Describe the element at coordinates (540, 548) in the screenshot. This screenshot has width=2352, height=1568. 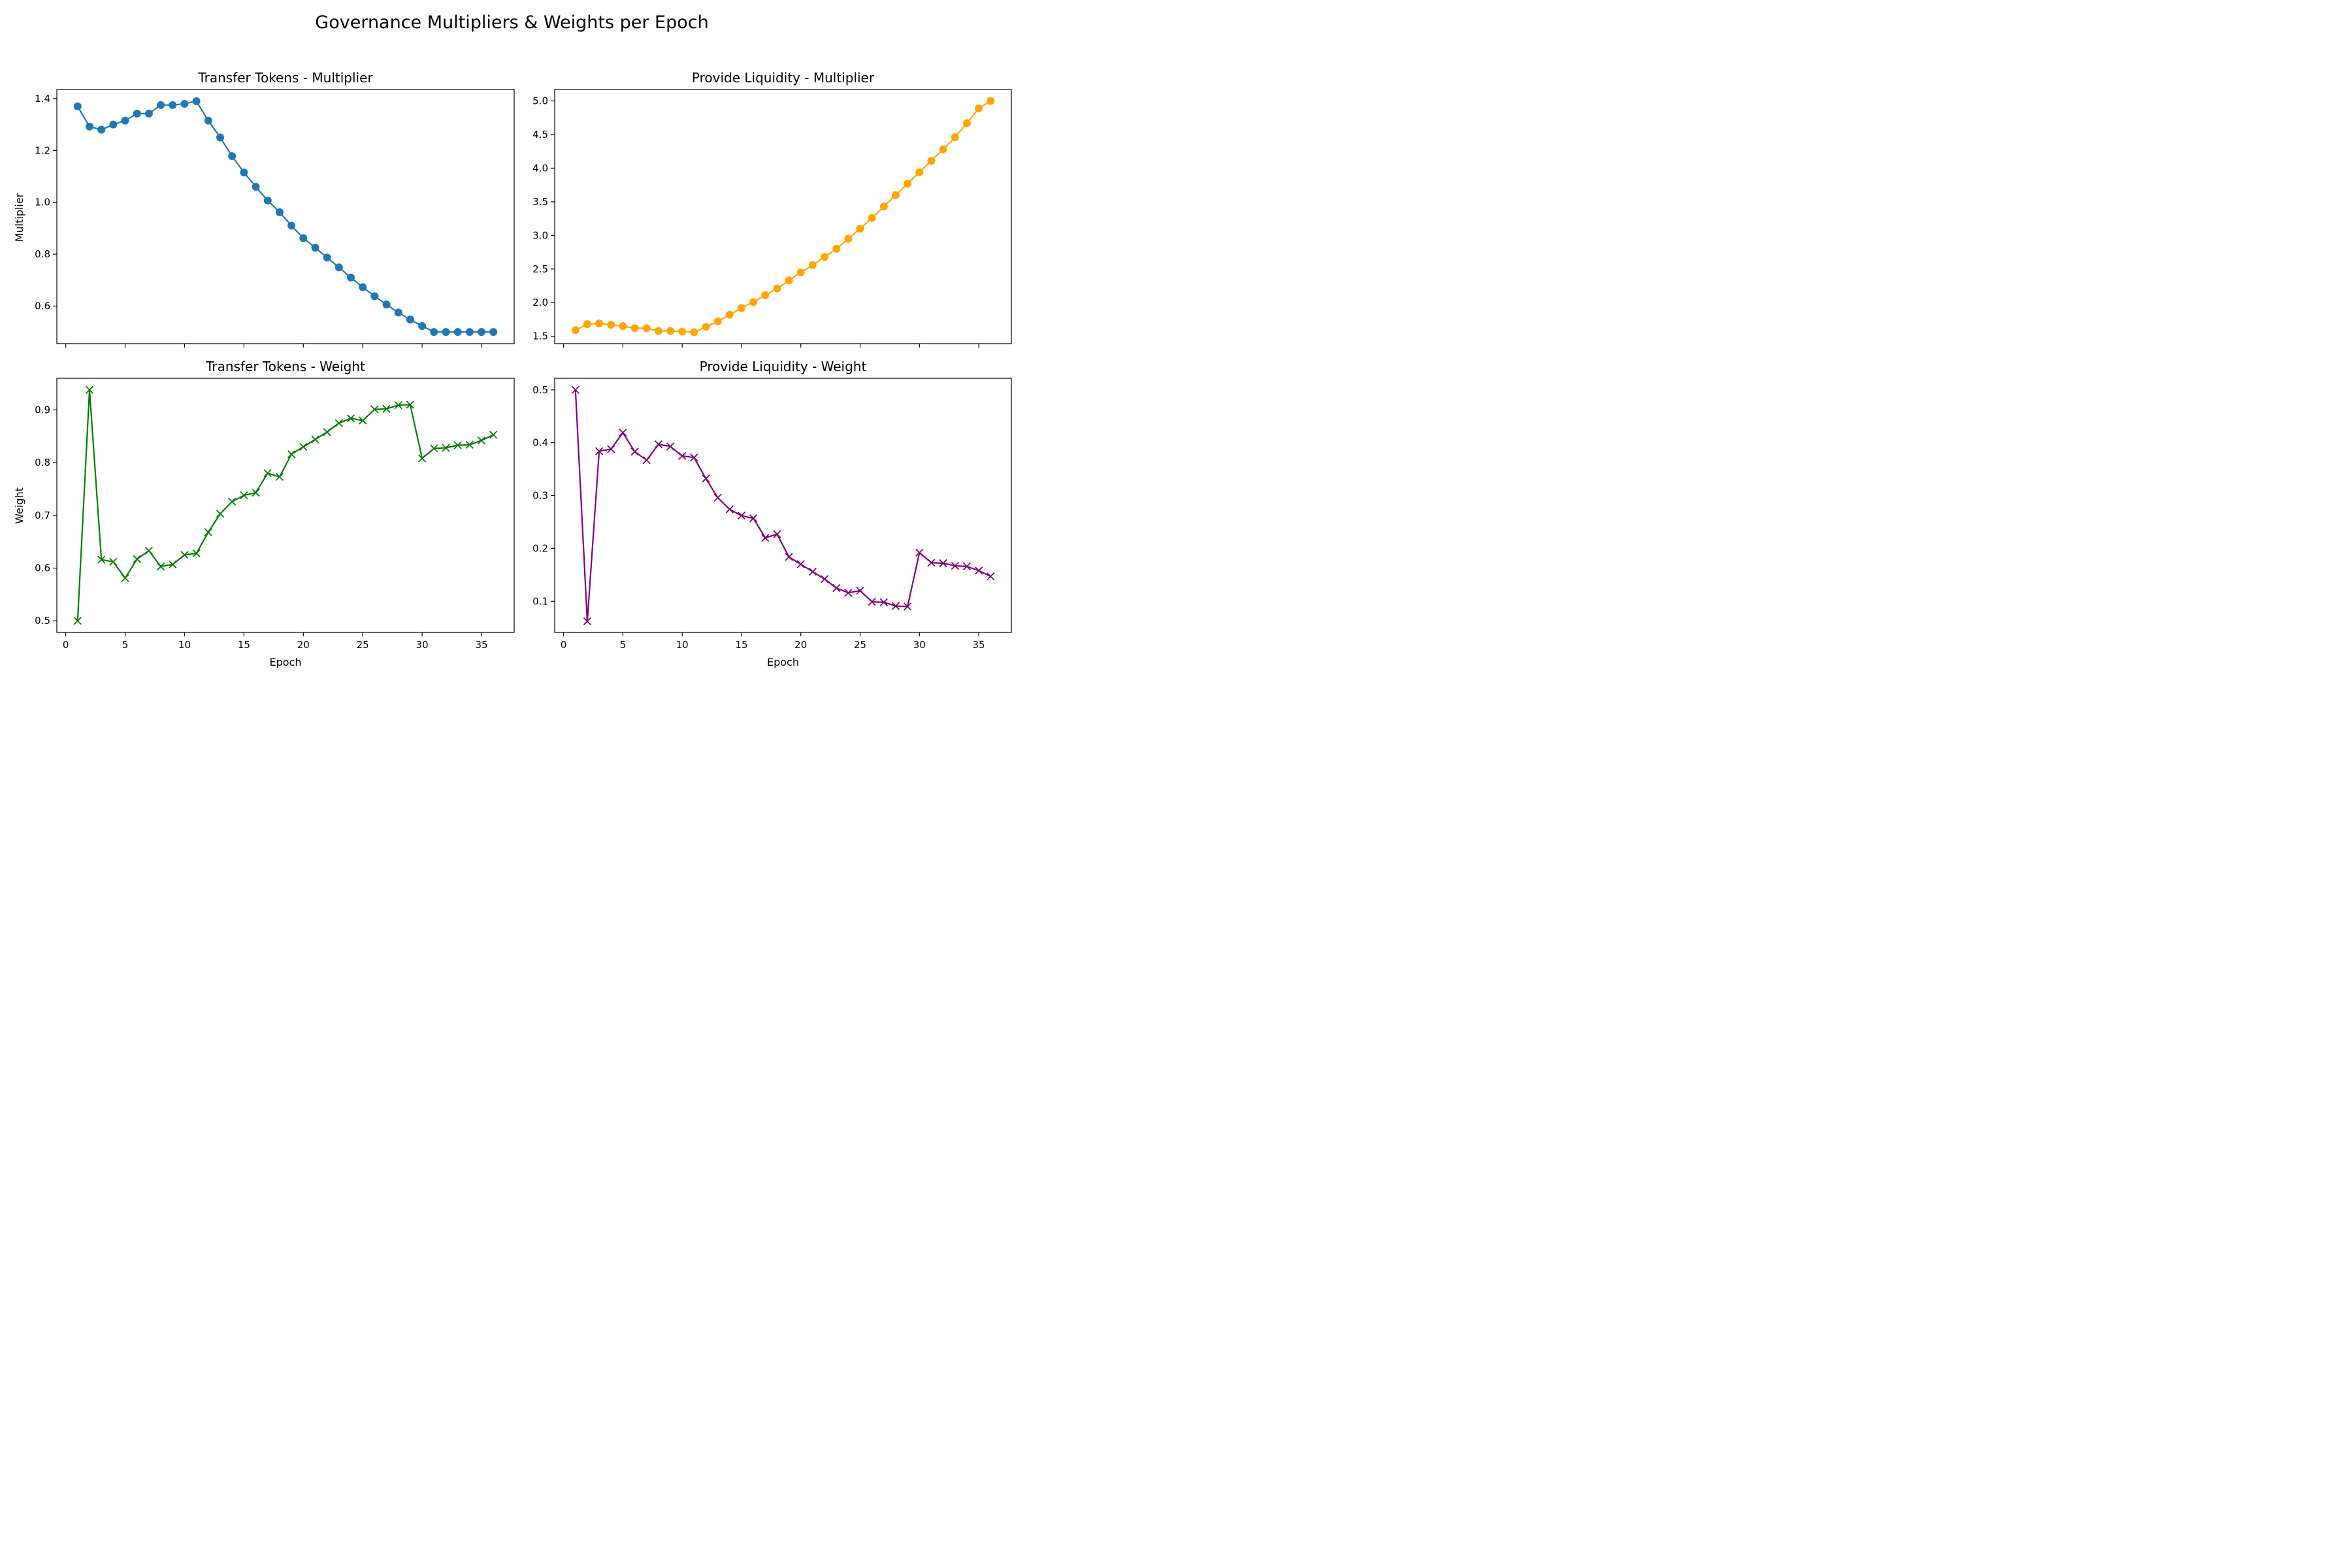
I see `y-tick-label: 0.2` at that location.